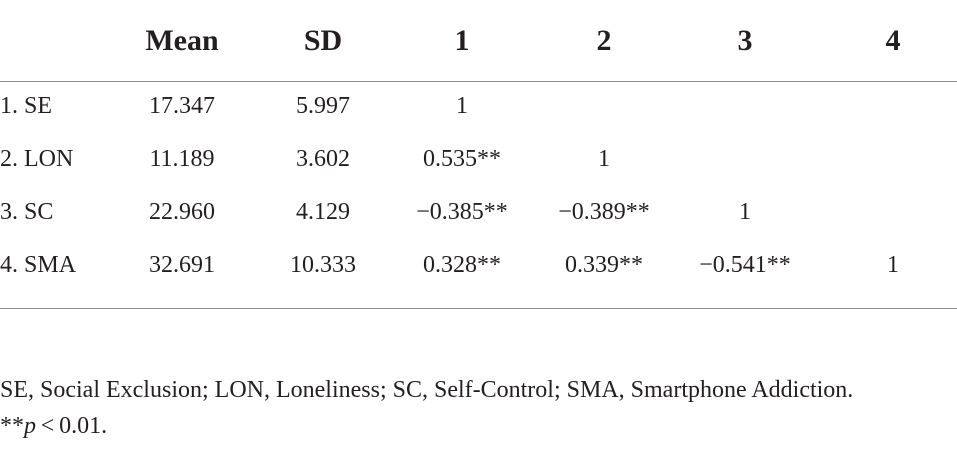 This screenshot has width=957, height=452. What do you see at coordinates (478, 81) in the screenshot?
I see `table-top-rule` at bounding box center [478, 81].